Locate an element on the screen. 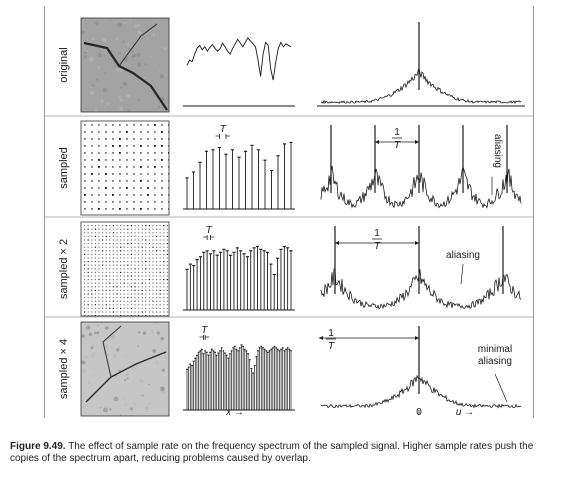 Image resolution: width=564 pixels, height=497 pixels. frequency-spacing-arrow-1-head is located at coordinates (417, 142).